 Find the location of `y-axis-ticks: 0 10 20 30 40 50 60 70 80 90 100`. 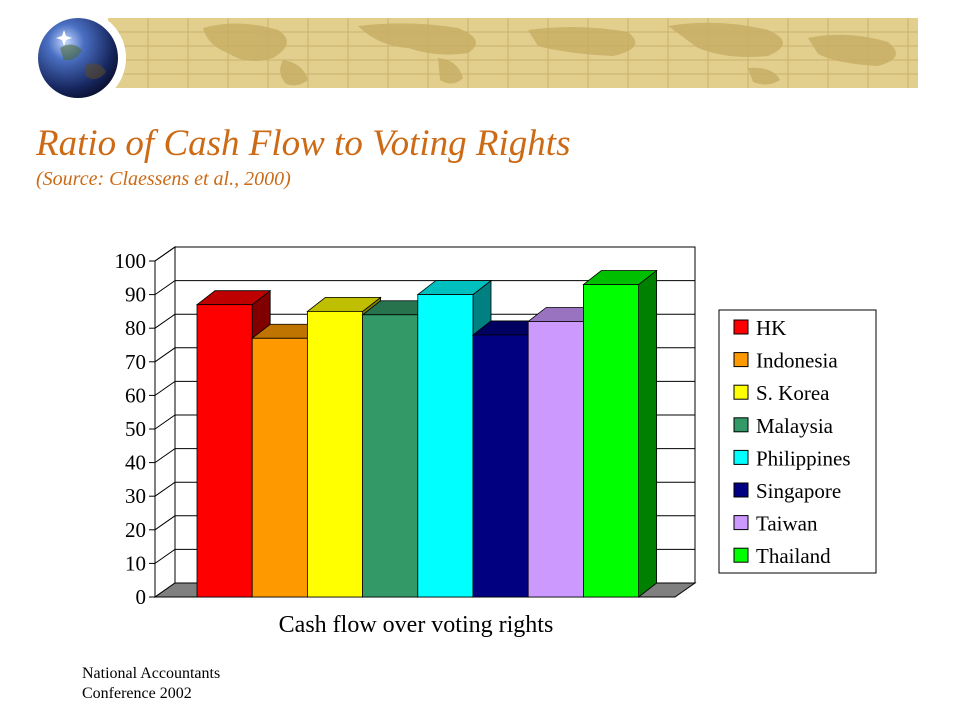

y-axis-ticks: 0 10 20 30 40 50 60 70 80 90 100 is located at coordinates (135, 429).